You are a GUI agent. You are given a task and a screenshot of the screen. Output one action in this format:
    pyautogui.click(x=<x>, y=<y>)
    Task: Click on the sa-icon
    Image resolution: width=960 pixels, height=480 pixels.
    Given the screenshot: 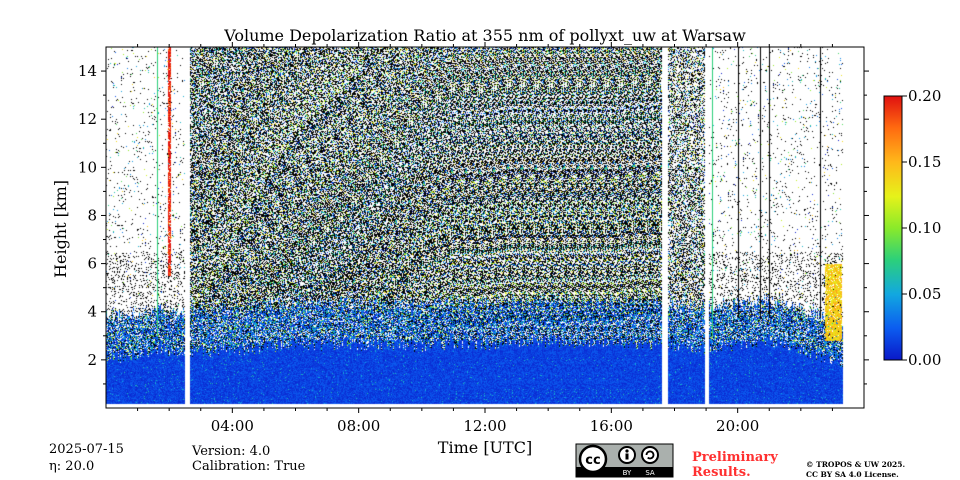 What is the action you would take?
    pyautogui.click(x=650, y=455)
    